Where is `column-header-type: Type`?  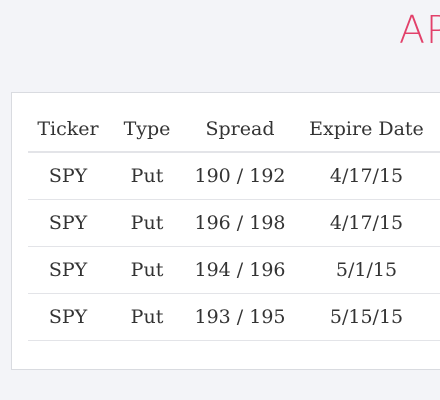 column-header-type: Type is located at coordinates (147, 129).